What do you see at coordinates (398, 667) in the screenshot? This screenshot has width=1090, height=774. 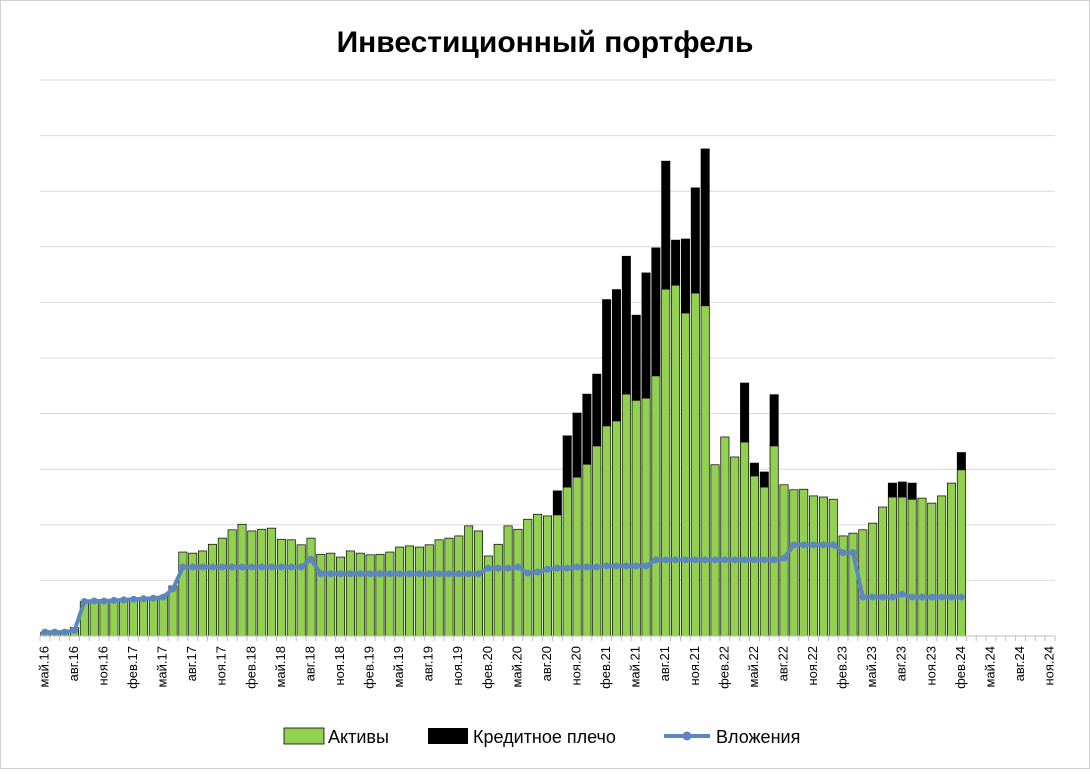 I see `x-tick-label: май.19` at bounding box center [398, 667].